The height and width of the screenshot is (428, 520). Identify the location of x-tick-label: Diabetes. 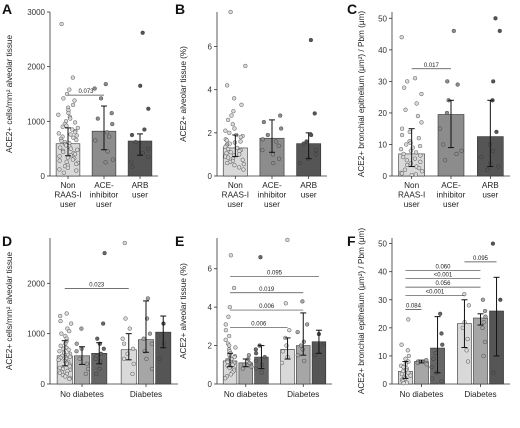
(146, 394).